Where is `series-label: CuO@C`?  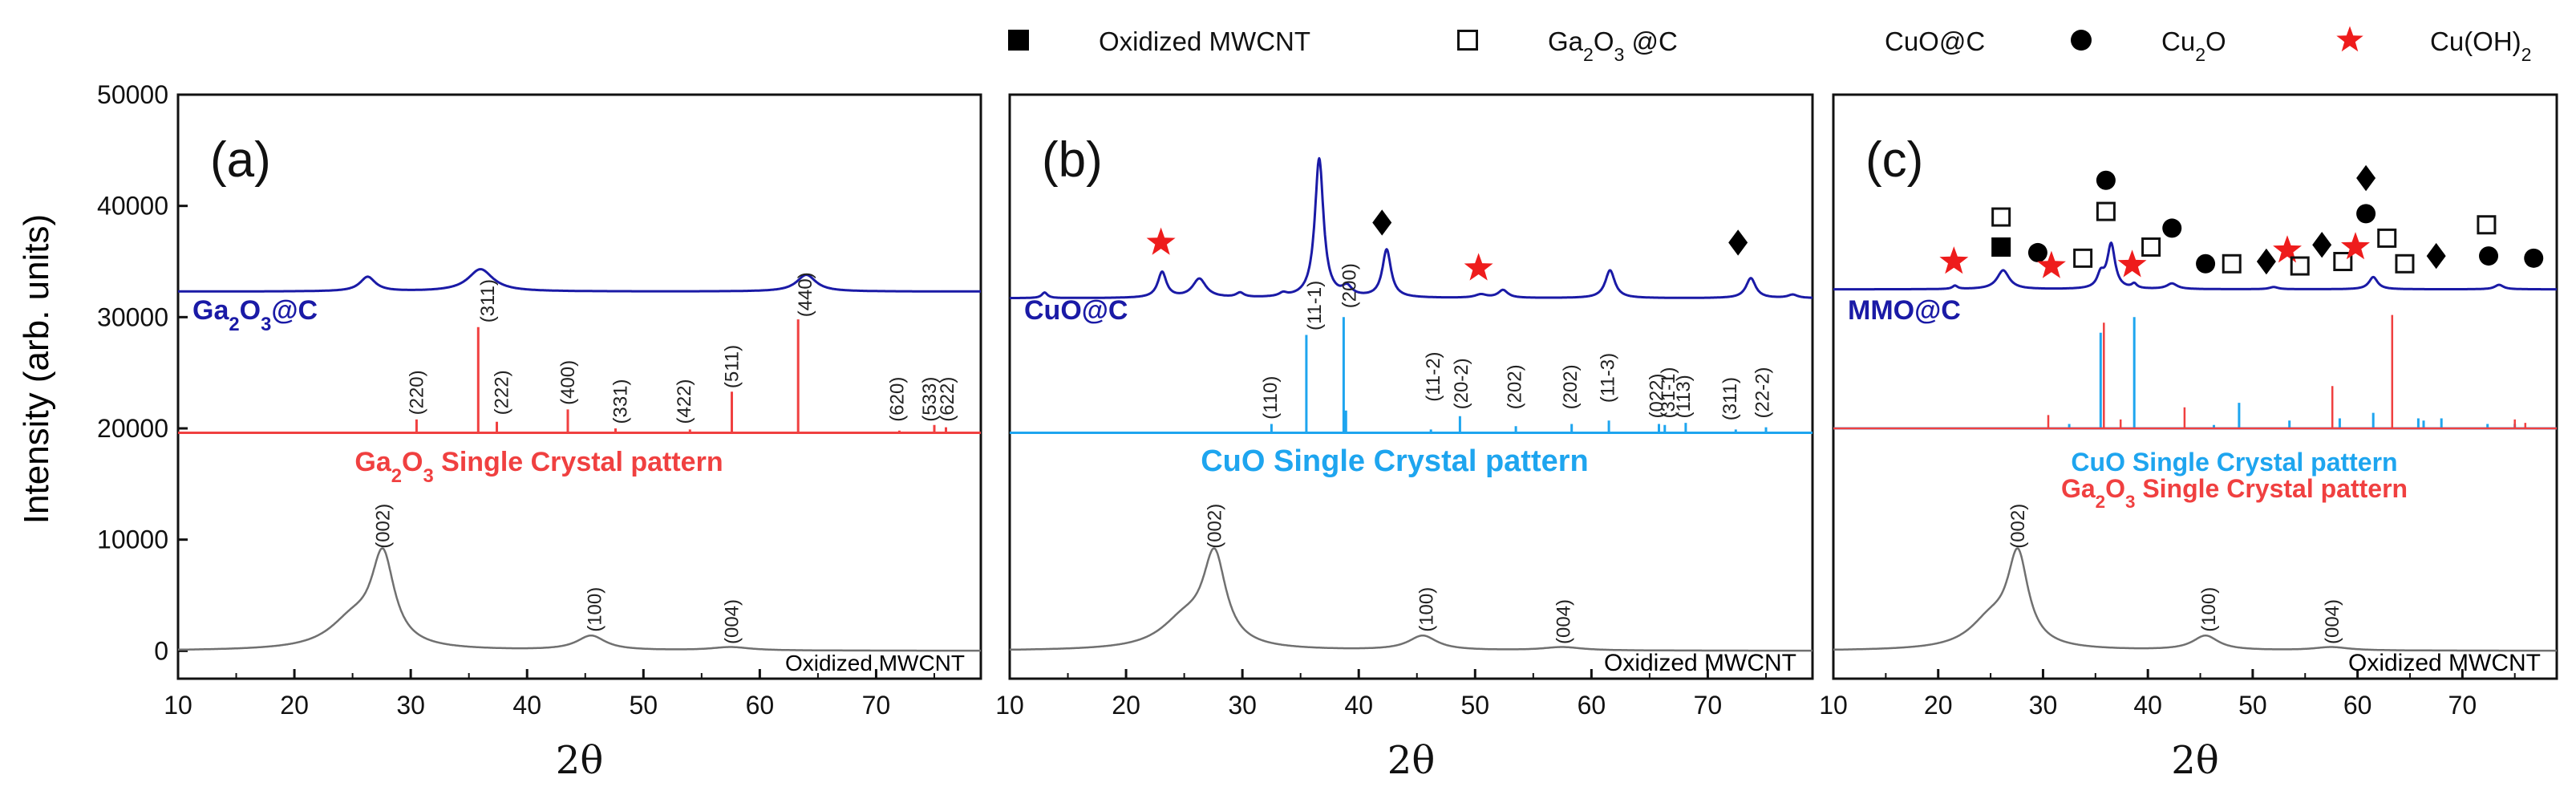
series-label: CuO@C is located at coordinates (1076, 310).